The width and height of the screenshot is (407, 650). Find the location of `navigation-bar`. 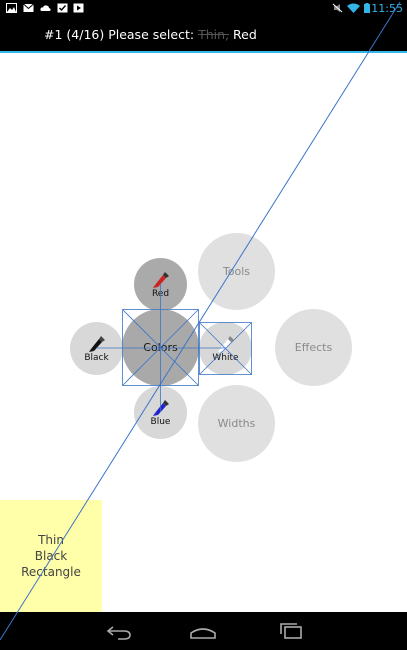

navigation-bar is located at coordinates (203, 631).